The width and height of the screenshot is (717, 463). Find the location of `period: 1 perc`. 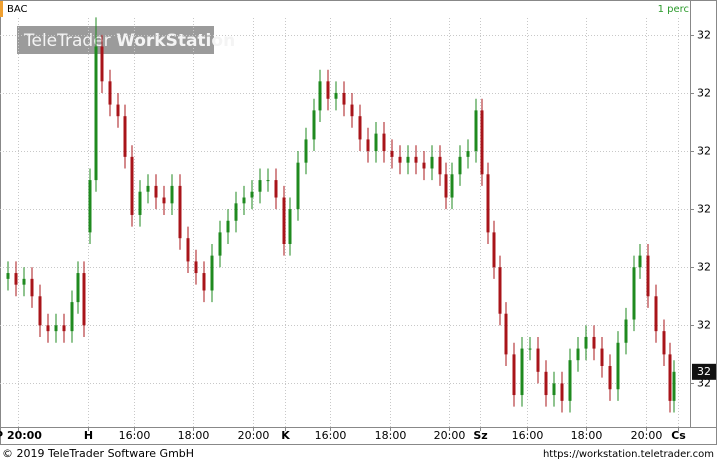

period: 1 perc is located at coordinates (673, 9).